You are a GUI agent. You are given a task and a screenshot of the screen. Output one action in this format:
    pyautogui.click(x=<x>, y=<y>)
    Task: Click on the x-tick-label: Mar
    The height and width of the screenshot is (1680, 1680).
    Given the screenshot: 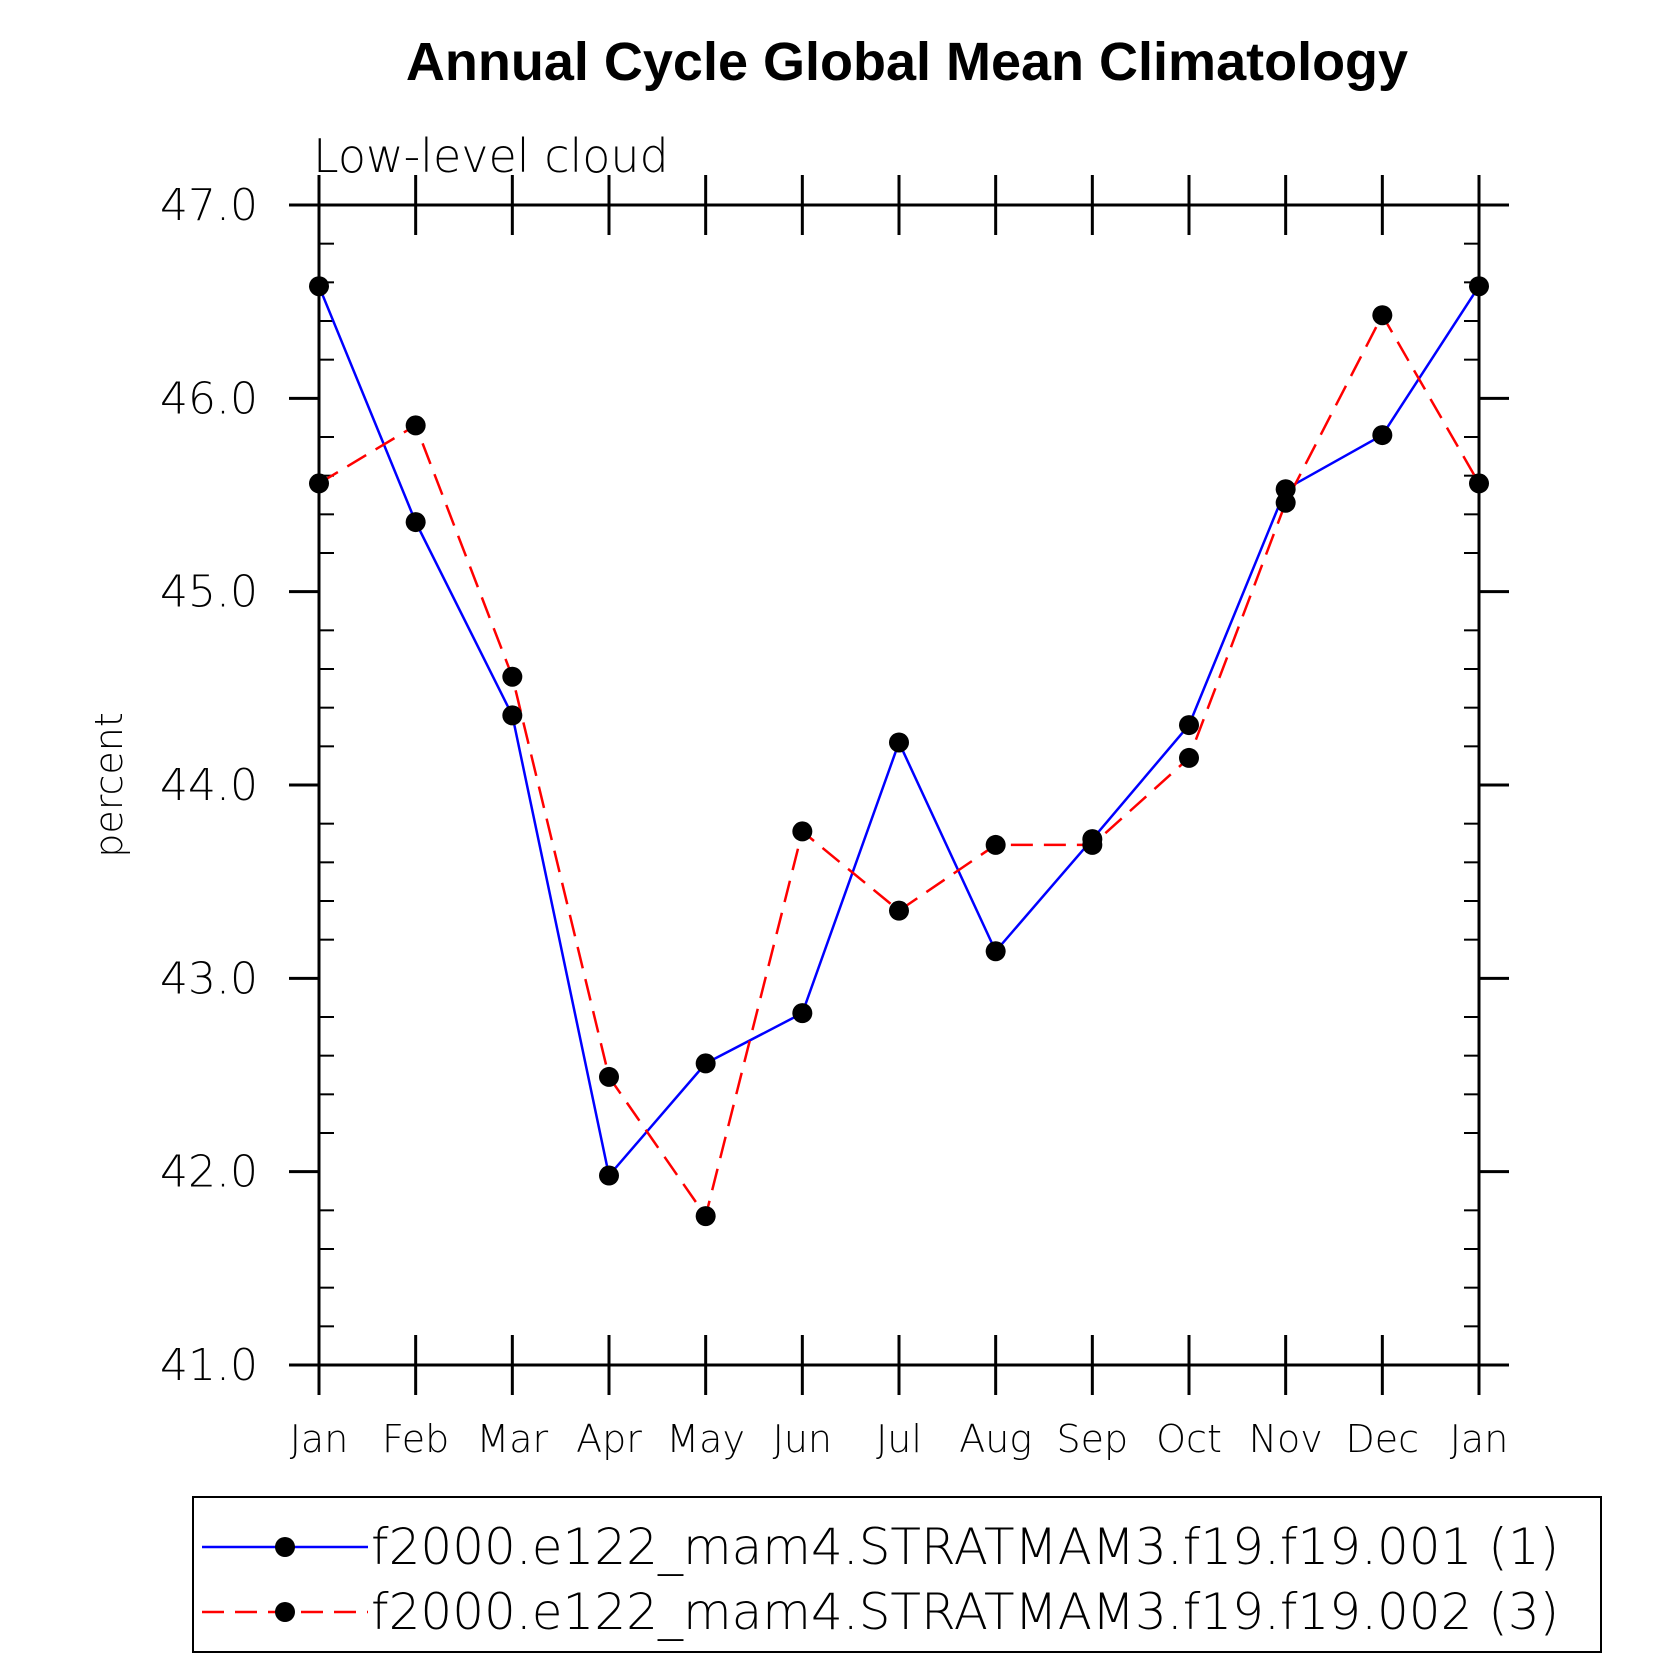 What is the action you would take?
    pyautogui.click(x=512, y=1439)
    